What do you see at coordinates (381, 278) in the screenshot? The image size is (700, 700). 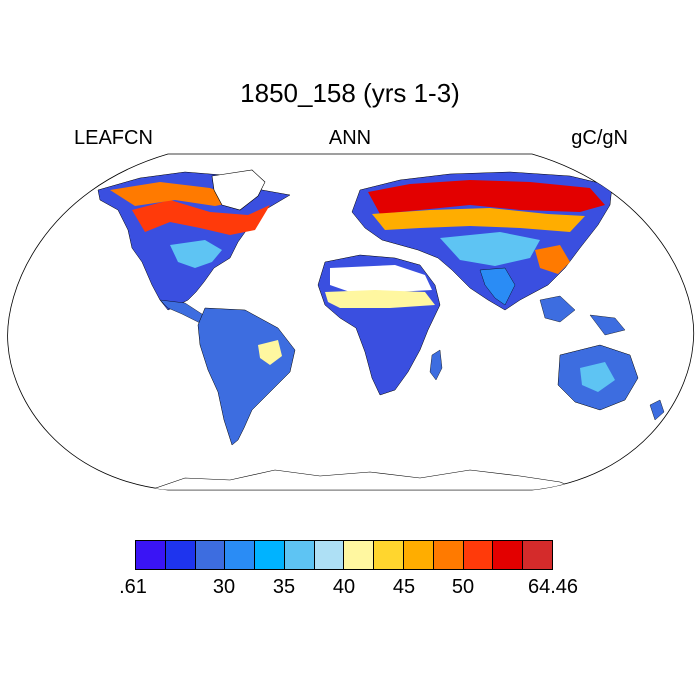 I see `sahara-unvegetated` at bounding box center [381, 278].